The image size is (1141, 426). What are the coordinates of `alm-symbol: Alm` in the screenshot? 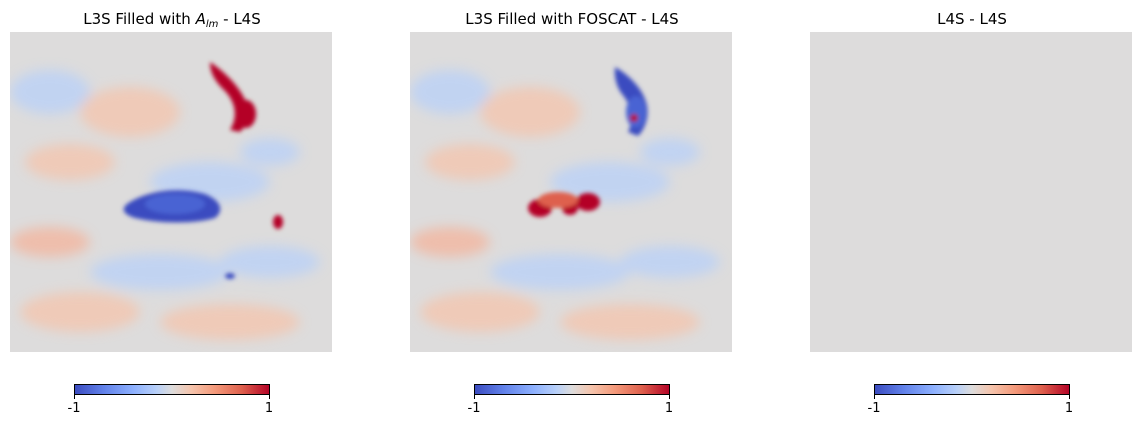 It's located at (207, 20).